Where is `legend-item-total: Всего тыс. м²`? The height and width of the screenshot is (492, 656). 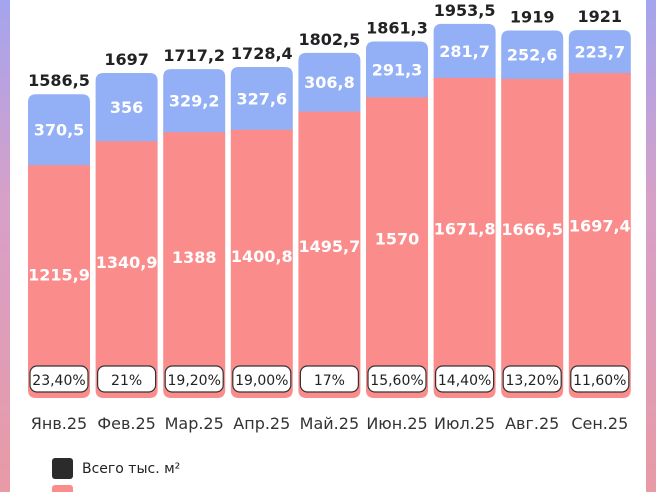 legend-item-total: Всего тыс. м² is located at coordinates (116, 468).